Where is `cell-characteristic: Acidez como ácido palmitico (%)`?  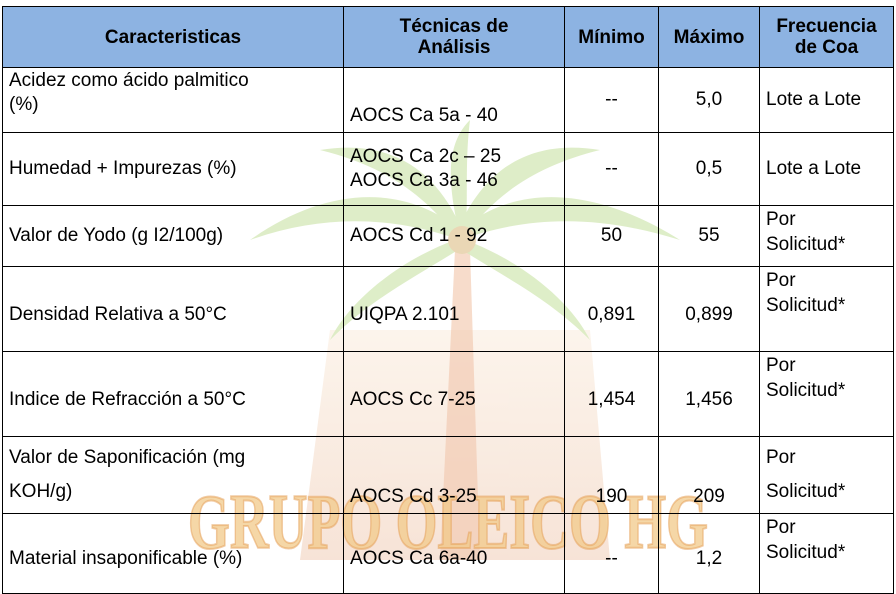
cell-characteristic: Acidez como ácido palmitico (%) is located at coordinates (173, 100).